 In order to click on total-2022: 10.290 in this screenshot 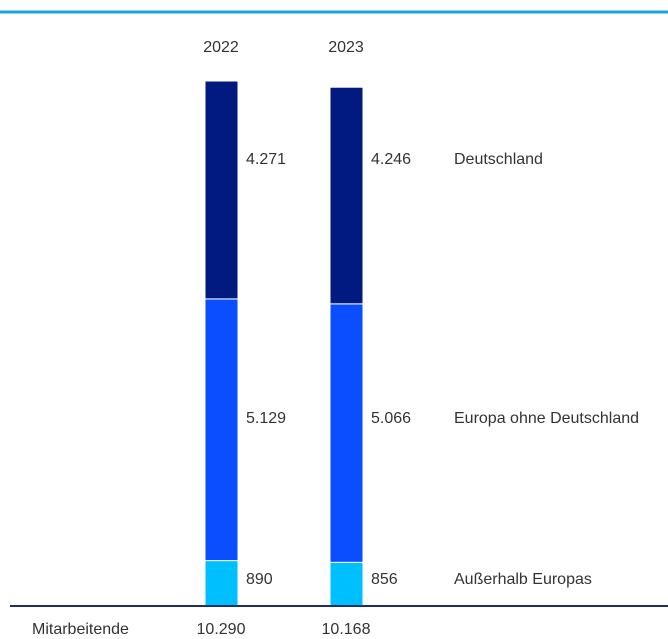, I will do `click(221, 629)`.